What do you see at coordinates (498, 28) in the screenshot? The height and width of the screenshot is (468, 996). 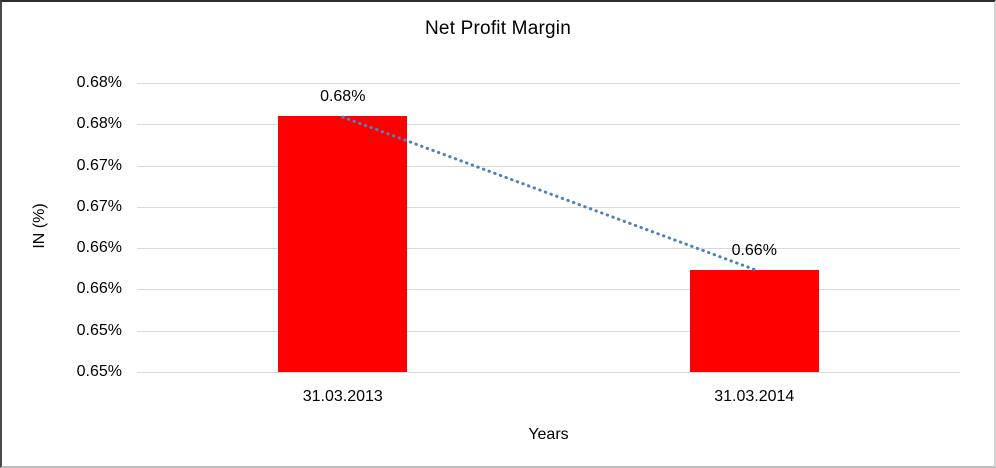 I see `chart-title: Net Profit Margin` at bounding box center [498, 28].